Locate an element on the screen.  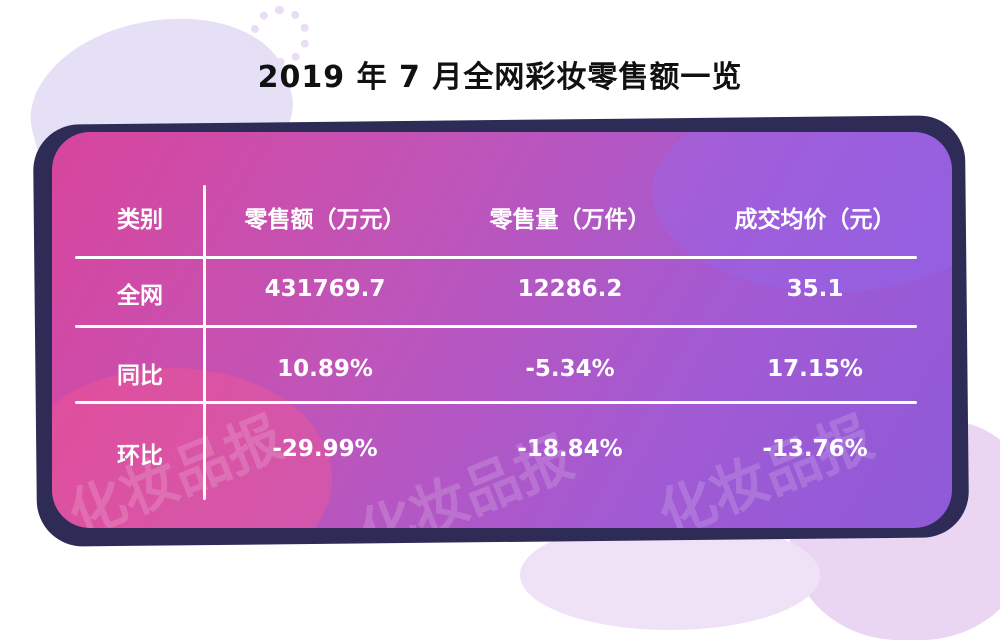
gear-icon is located at coordinates (280, 36).